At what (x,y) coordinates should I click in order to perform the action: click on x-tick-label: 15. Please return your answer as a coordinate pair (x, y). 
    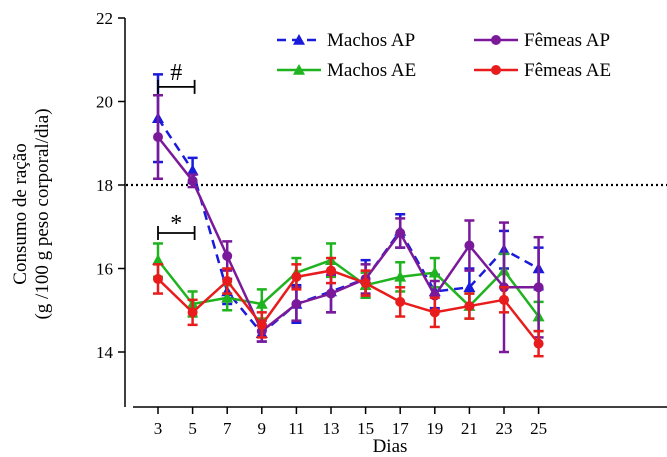
    Looking at the image, I should click on (365, 428).